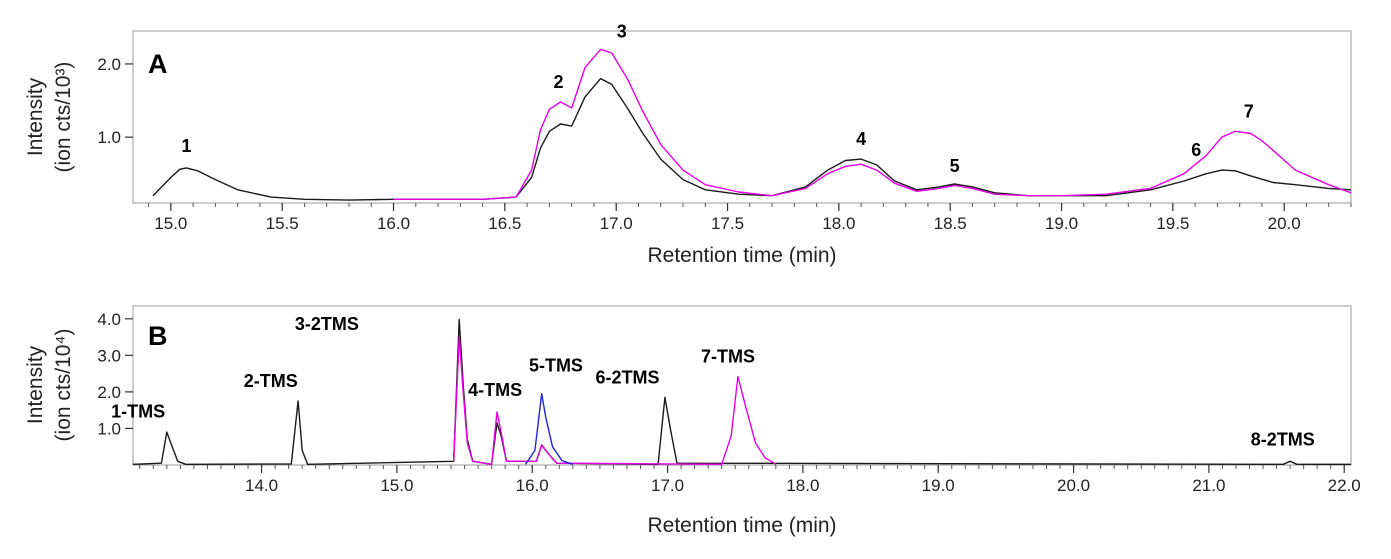 This screenshot has width=1391, height=559. What do you see at coordinates (109, 428) in the screenshot?
I see `b-y-tick-label: 1.0` at bounding box center [109, 428].